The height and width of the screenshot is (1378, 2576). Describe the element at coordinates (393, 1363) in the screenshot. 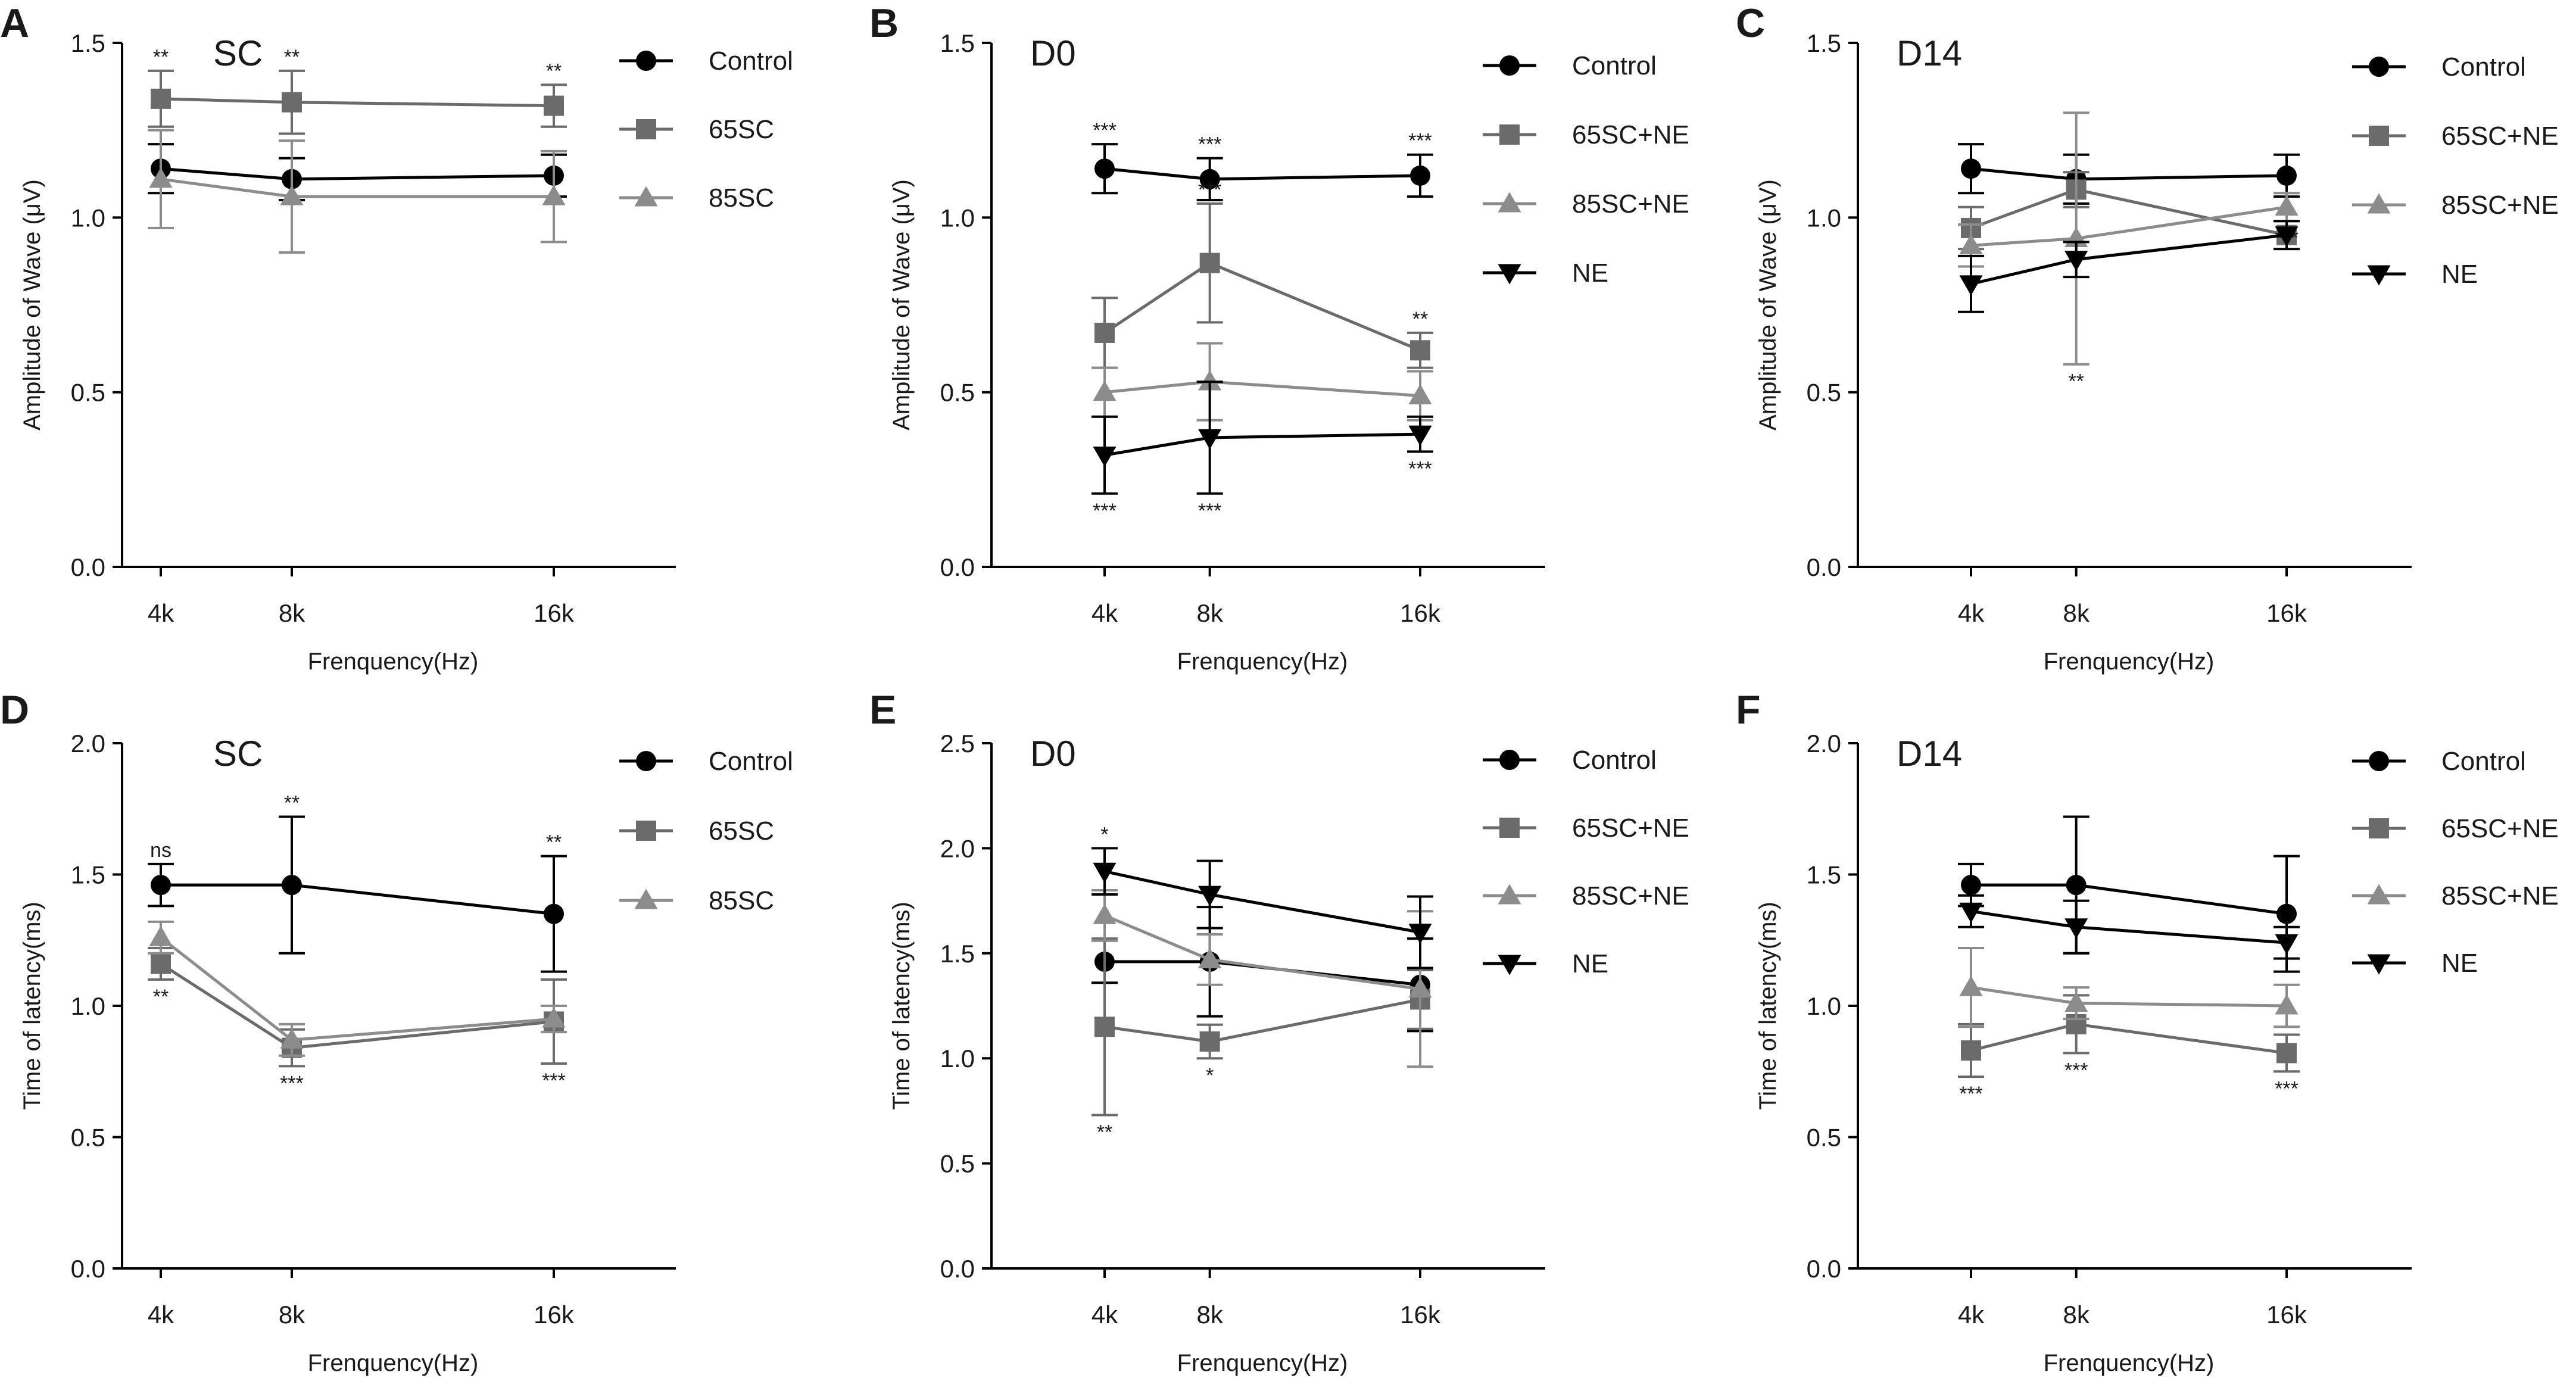

I see `x-axis-title: Frenquency(Hz)` at that location.